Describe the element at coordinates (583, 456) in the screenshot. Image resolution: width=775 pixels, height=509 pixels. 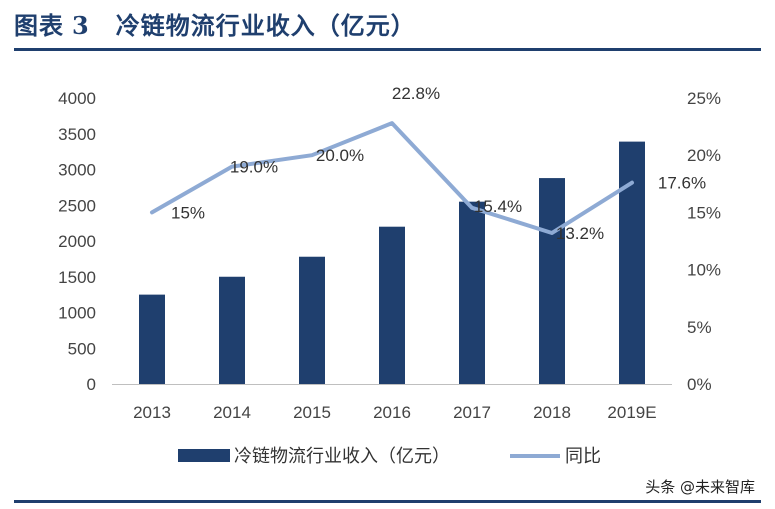
I see `legend-line-label: 同比` at that location.